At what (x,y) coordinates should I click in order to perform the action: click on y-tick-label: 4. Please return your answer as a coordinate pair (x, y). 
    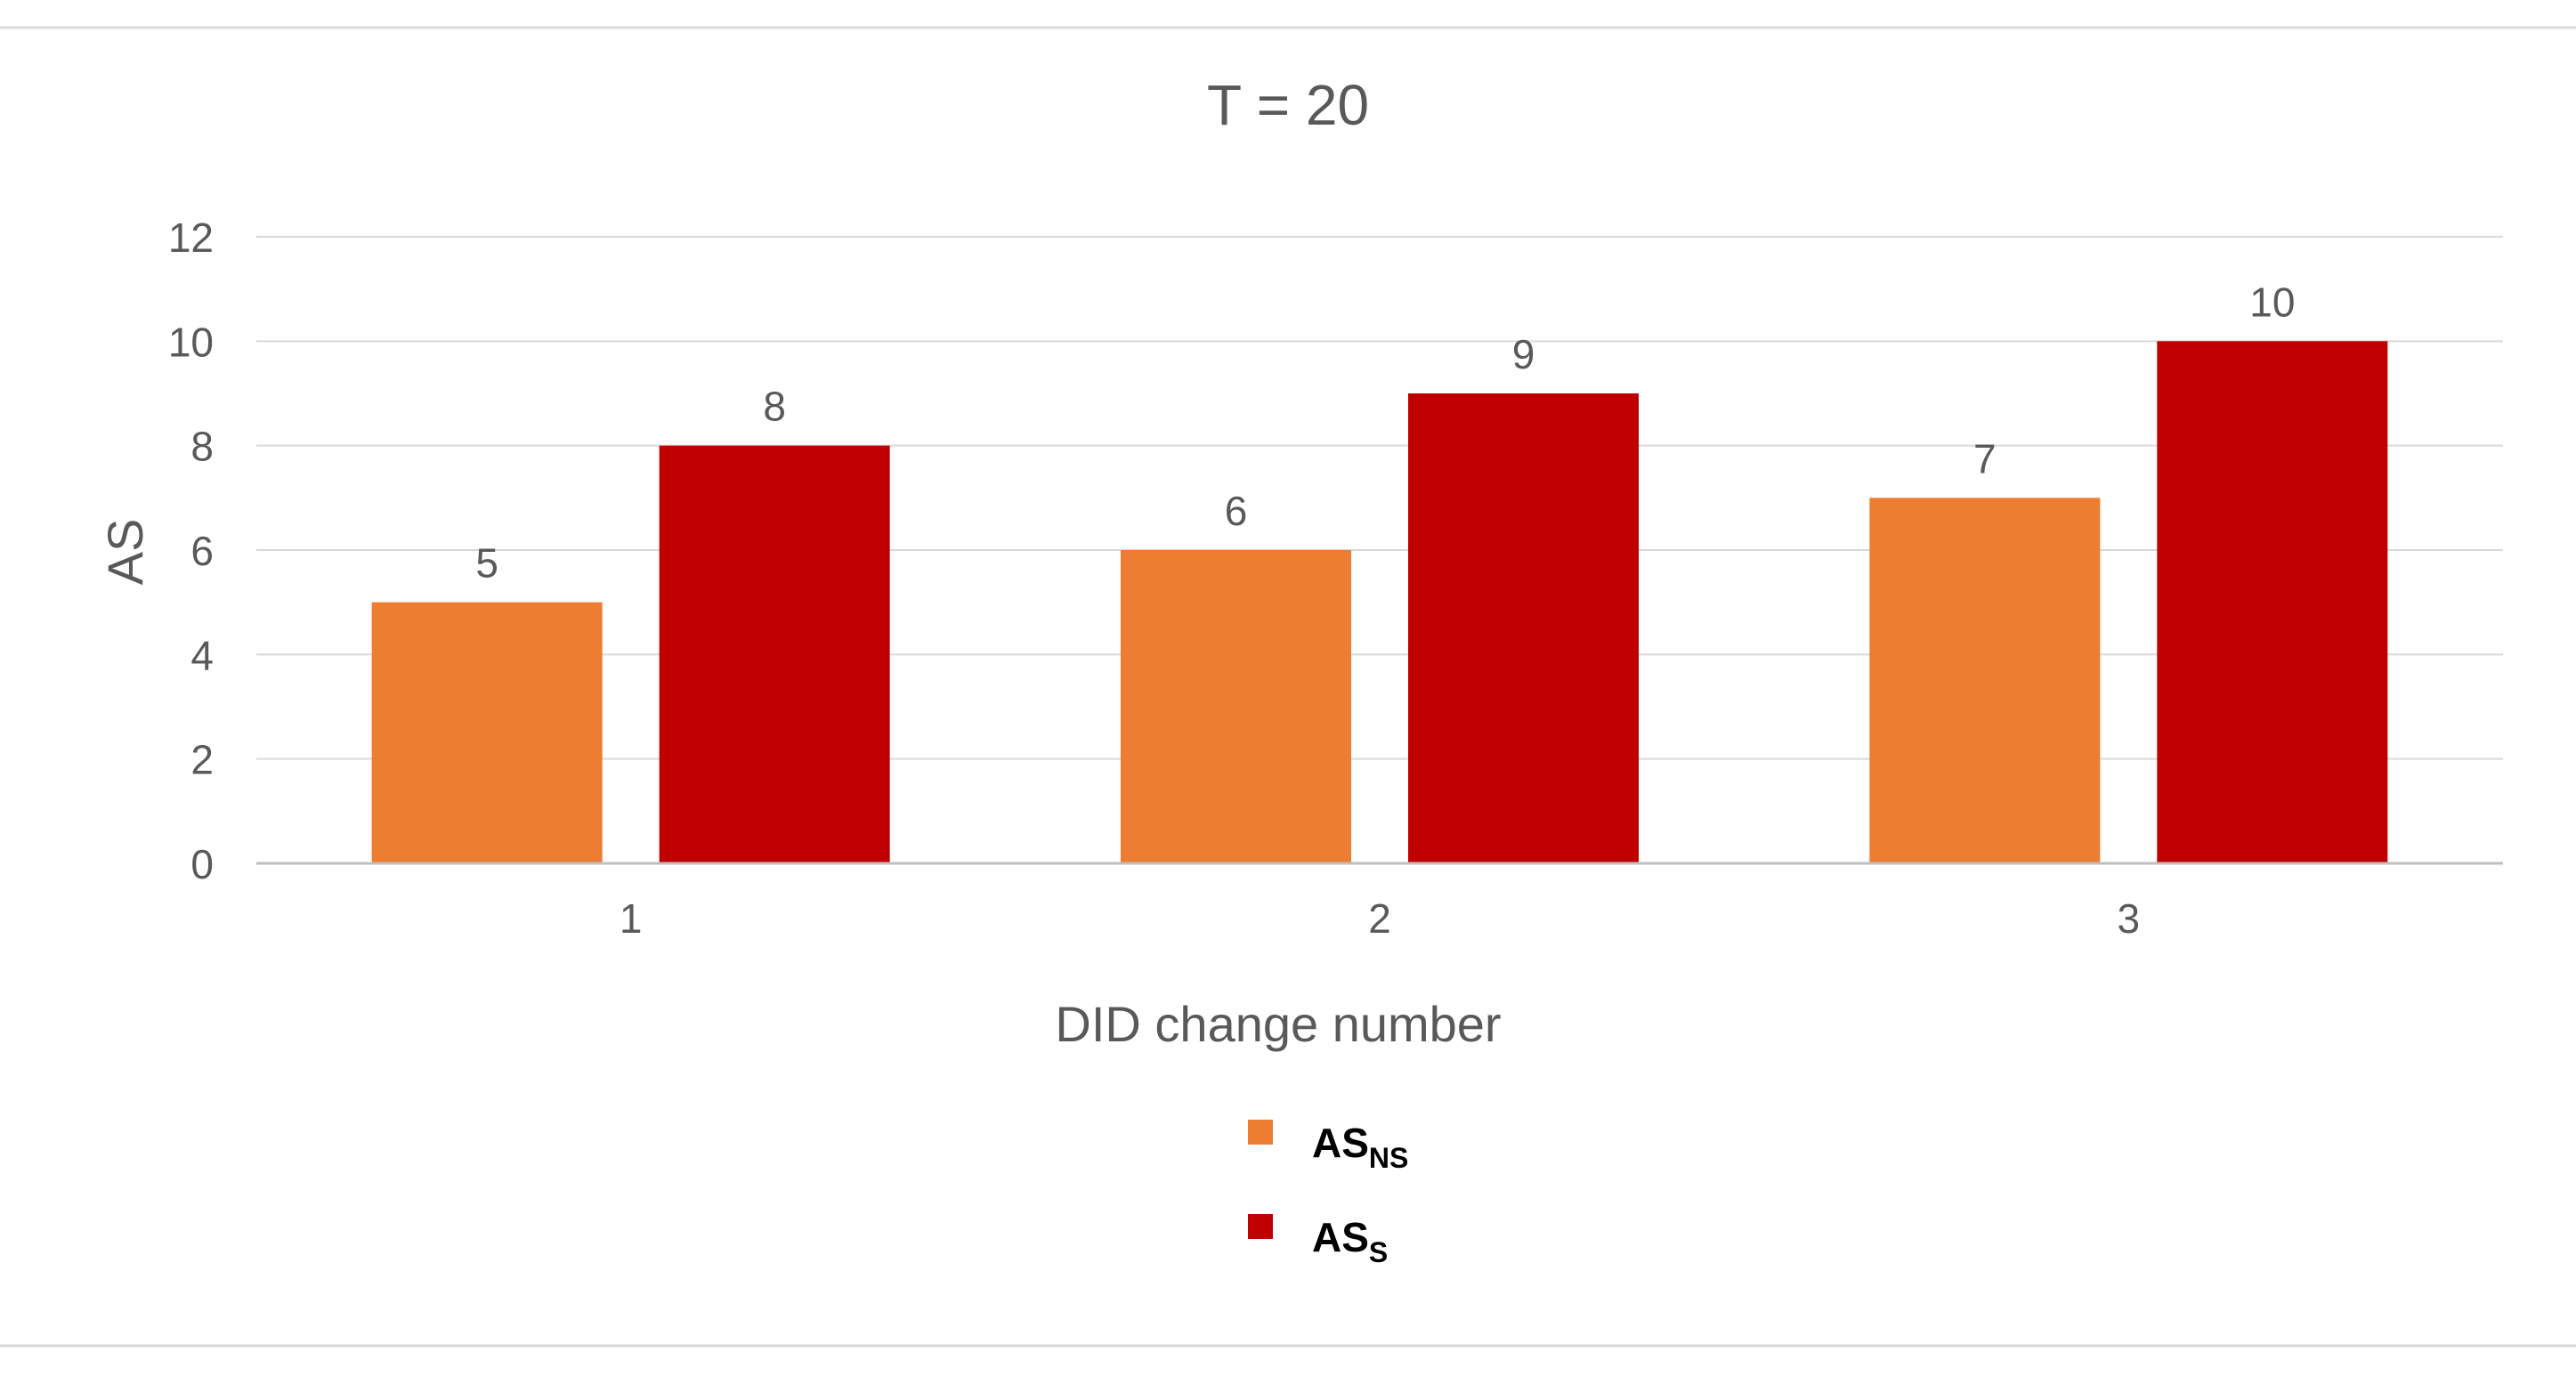
    Looking at the image, I should click on (202, 655).